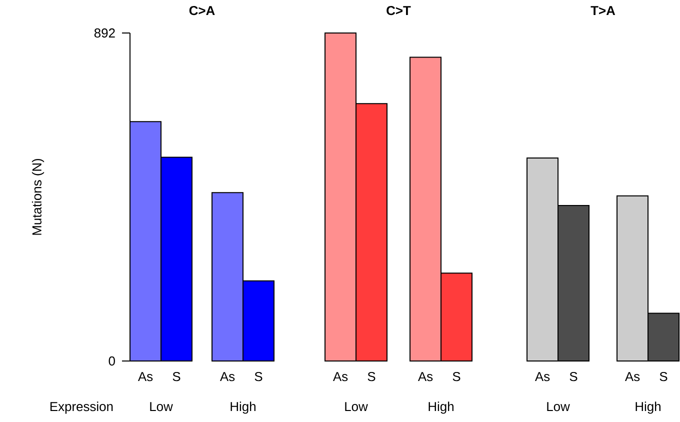  What do you see at coordinates (398, 11) in the screenshot?
I see `chart-title: C>T` at bounding box center [398, 11].